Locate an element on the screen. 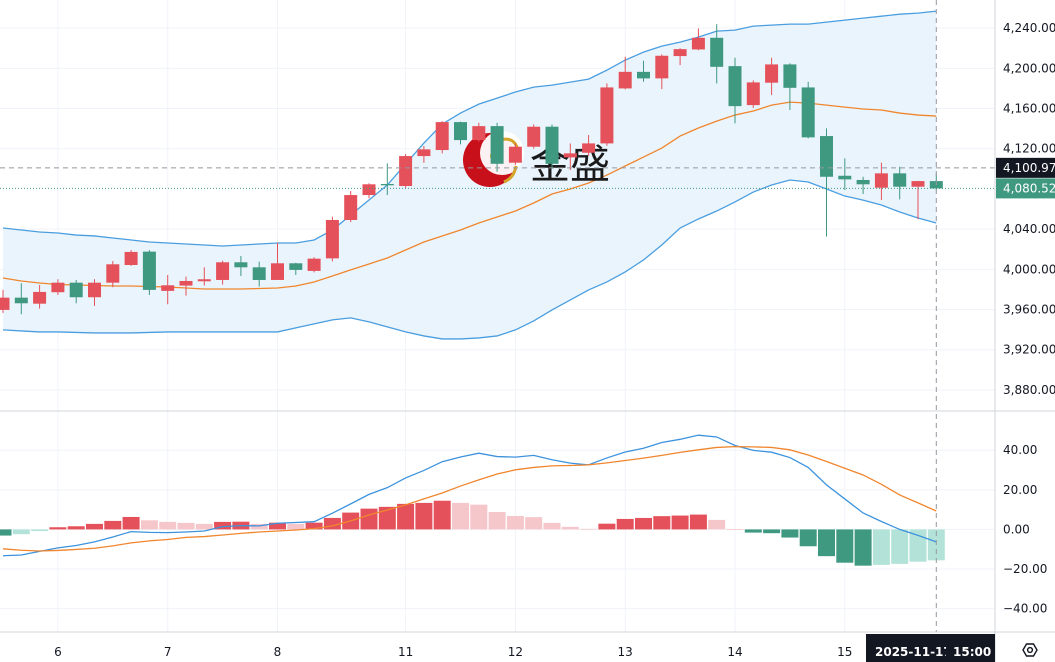  last-price-tag is located at coordinates (1025, 188).